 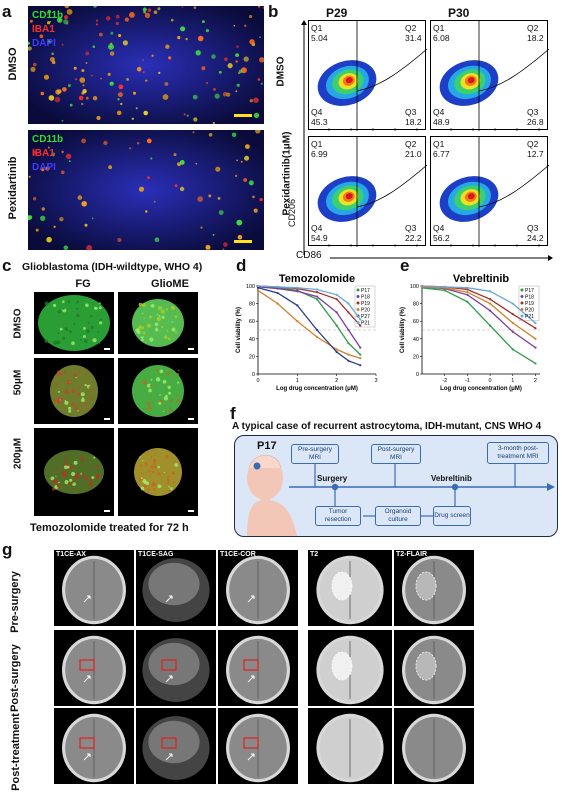 I want to click on brain, so click(x=174, y=584).